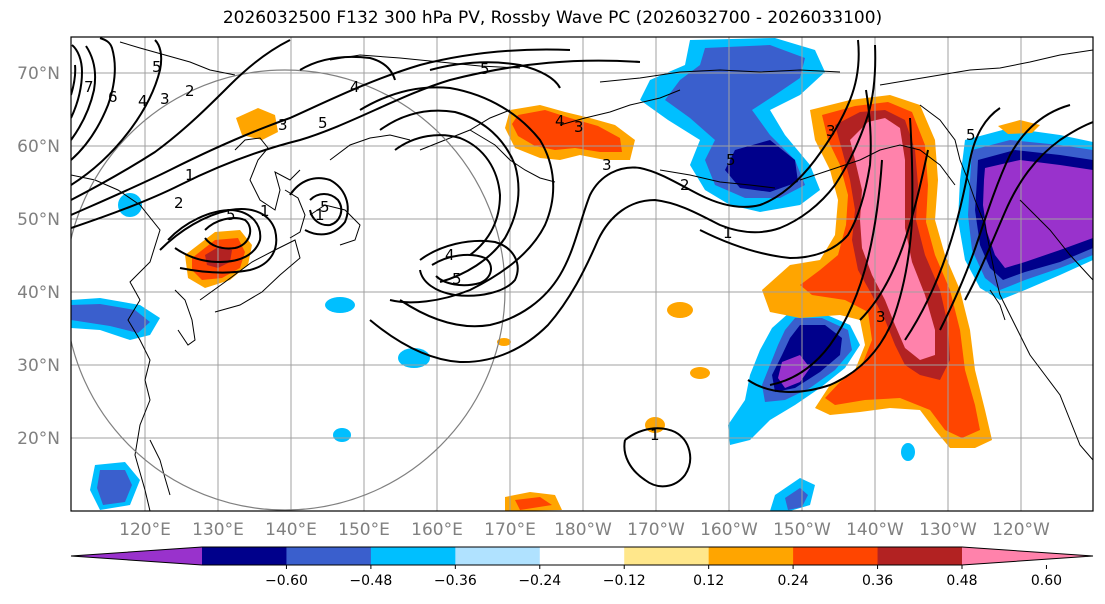 This screenshot has width=1105, height=604. I want to click on lon-label: 120°W, so click(1021, 530).